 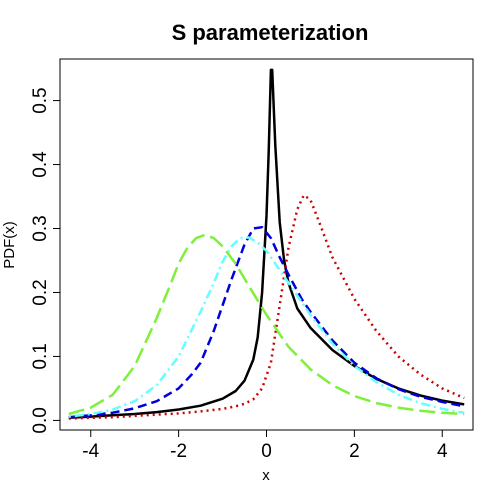 I want to click on y-tick-label: 0.1, so click(x=40, y=356).